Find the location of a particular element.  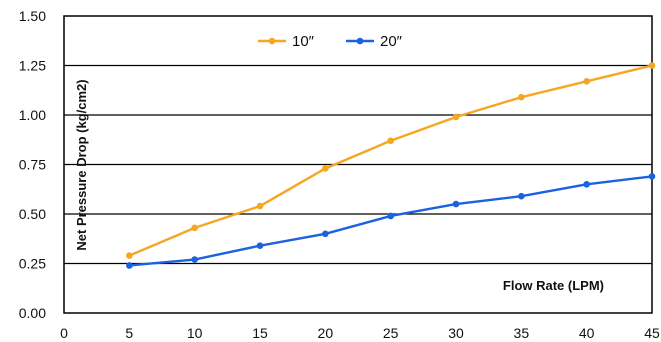

y-tick-label: 1.50 is located at coordinates (32, 16).